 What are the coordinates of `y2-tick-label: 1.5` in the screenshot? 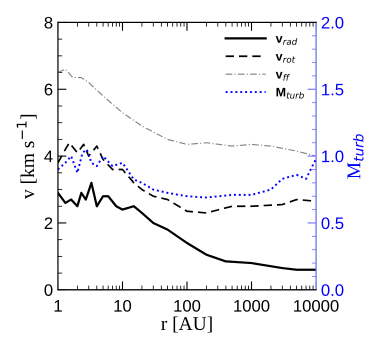 It's located at (333, 90).